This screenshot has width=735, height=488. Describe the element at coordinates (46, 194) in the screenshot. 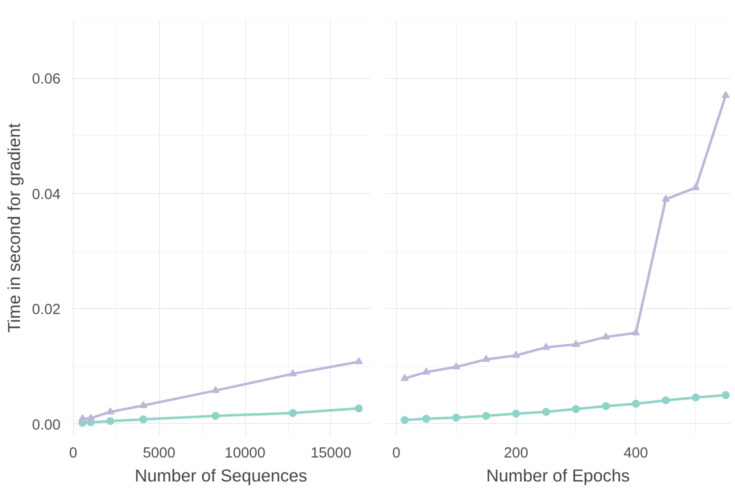

I see `y-tick-label: 0.04` at that location.